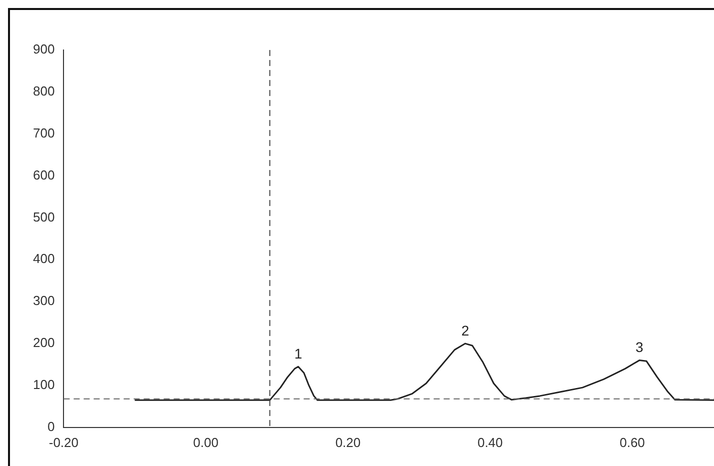 The image size is (714, 466). Describe the element at coordinates (465, 330) in the screenshot. I see `annotation: 2` at that location.